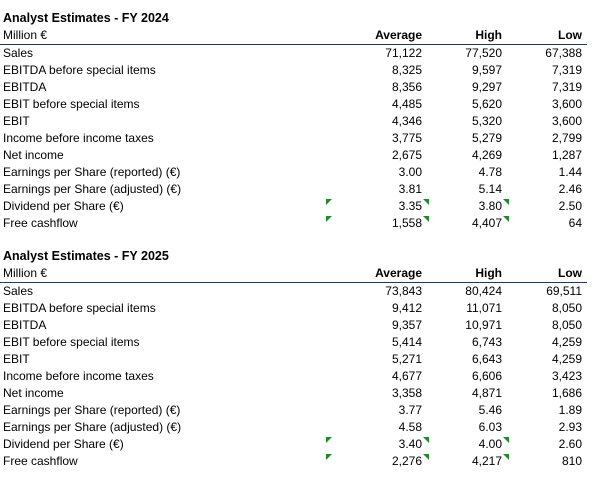  Describe the element at coordinates (403, 291) in the screenshot. I see `cell-average: 73,843` at that location.